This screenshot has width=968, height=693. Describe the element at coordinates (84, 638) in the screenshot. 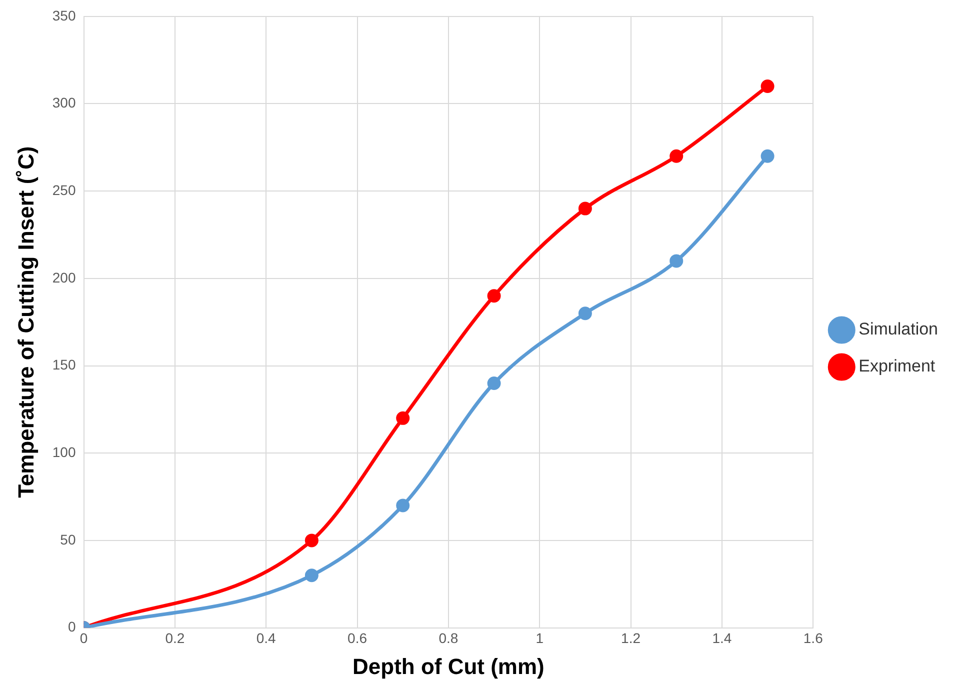

I see `x-tick-label: 0` at that location.